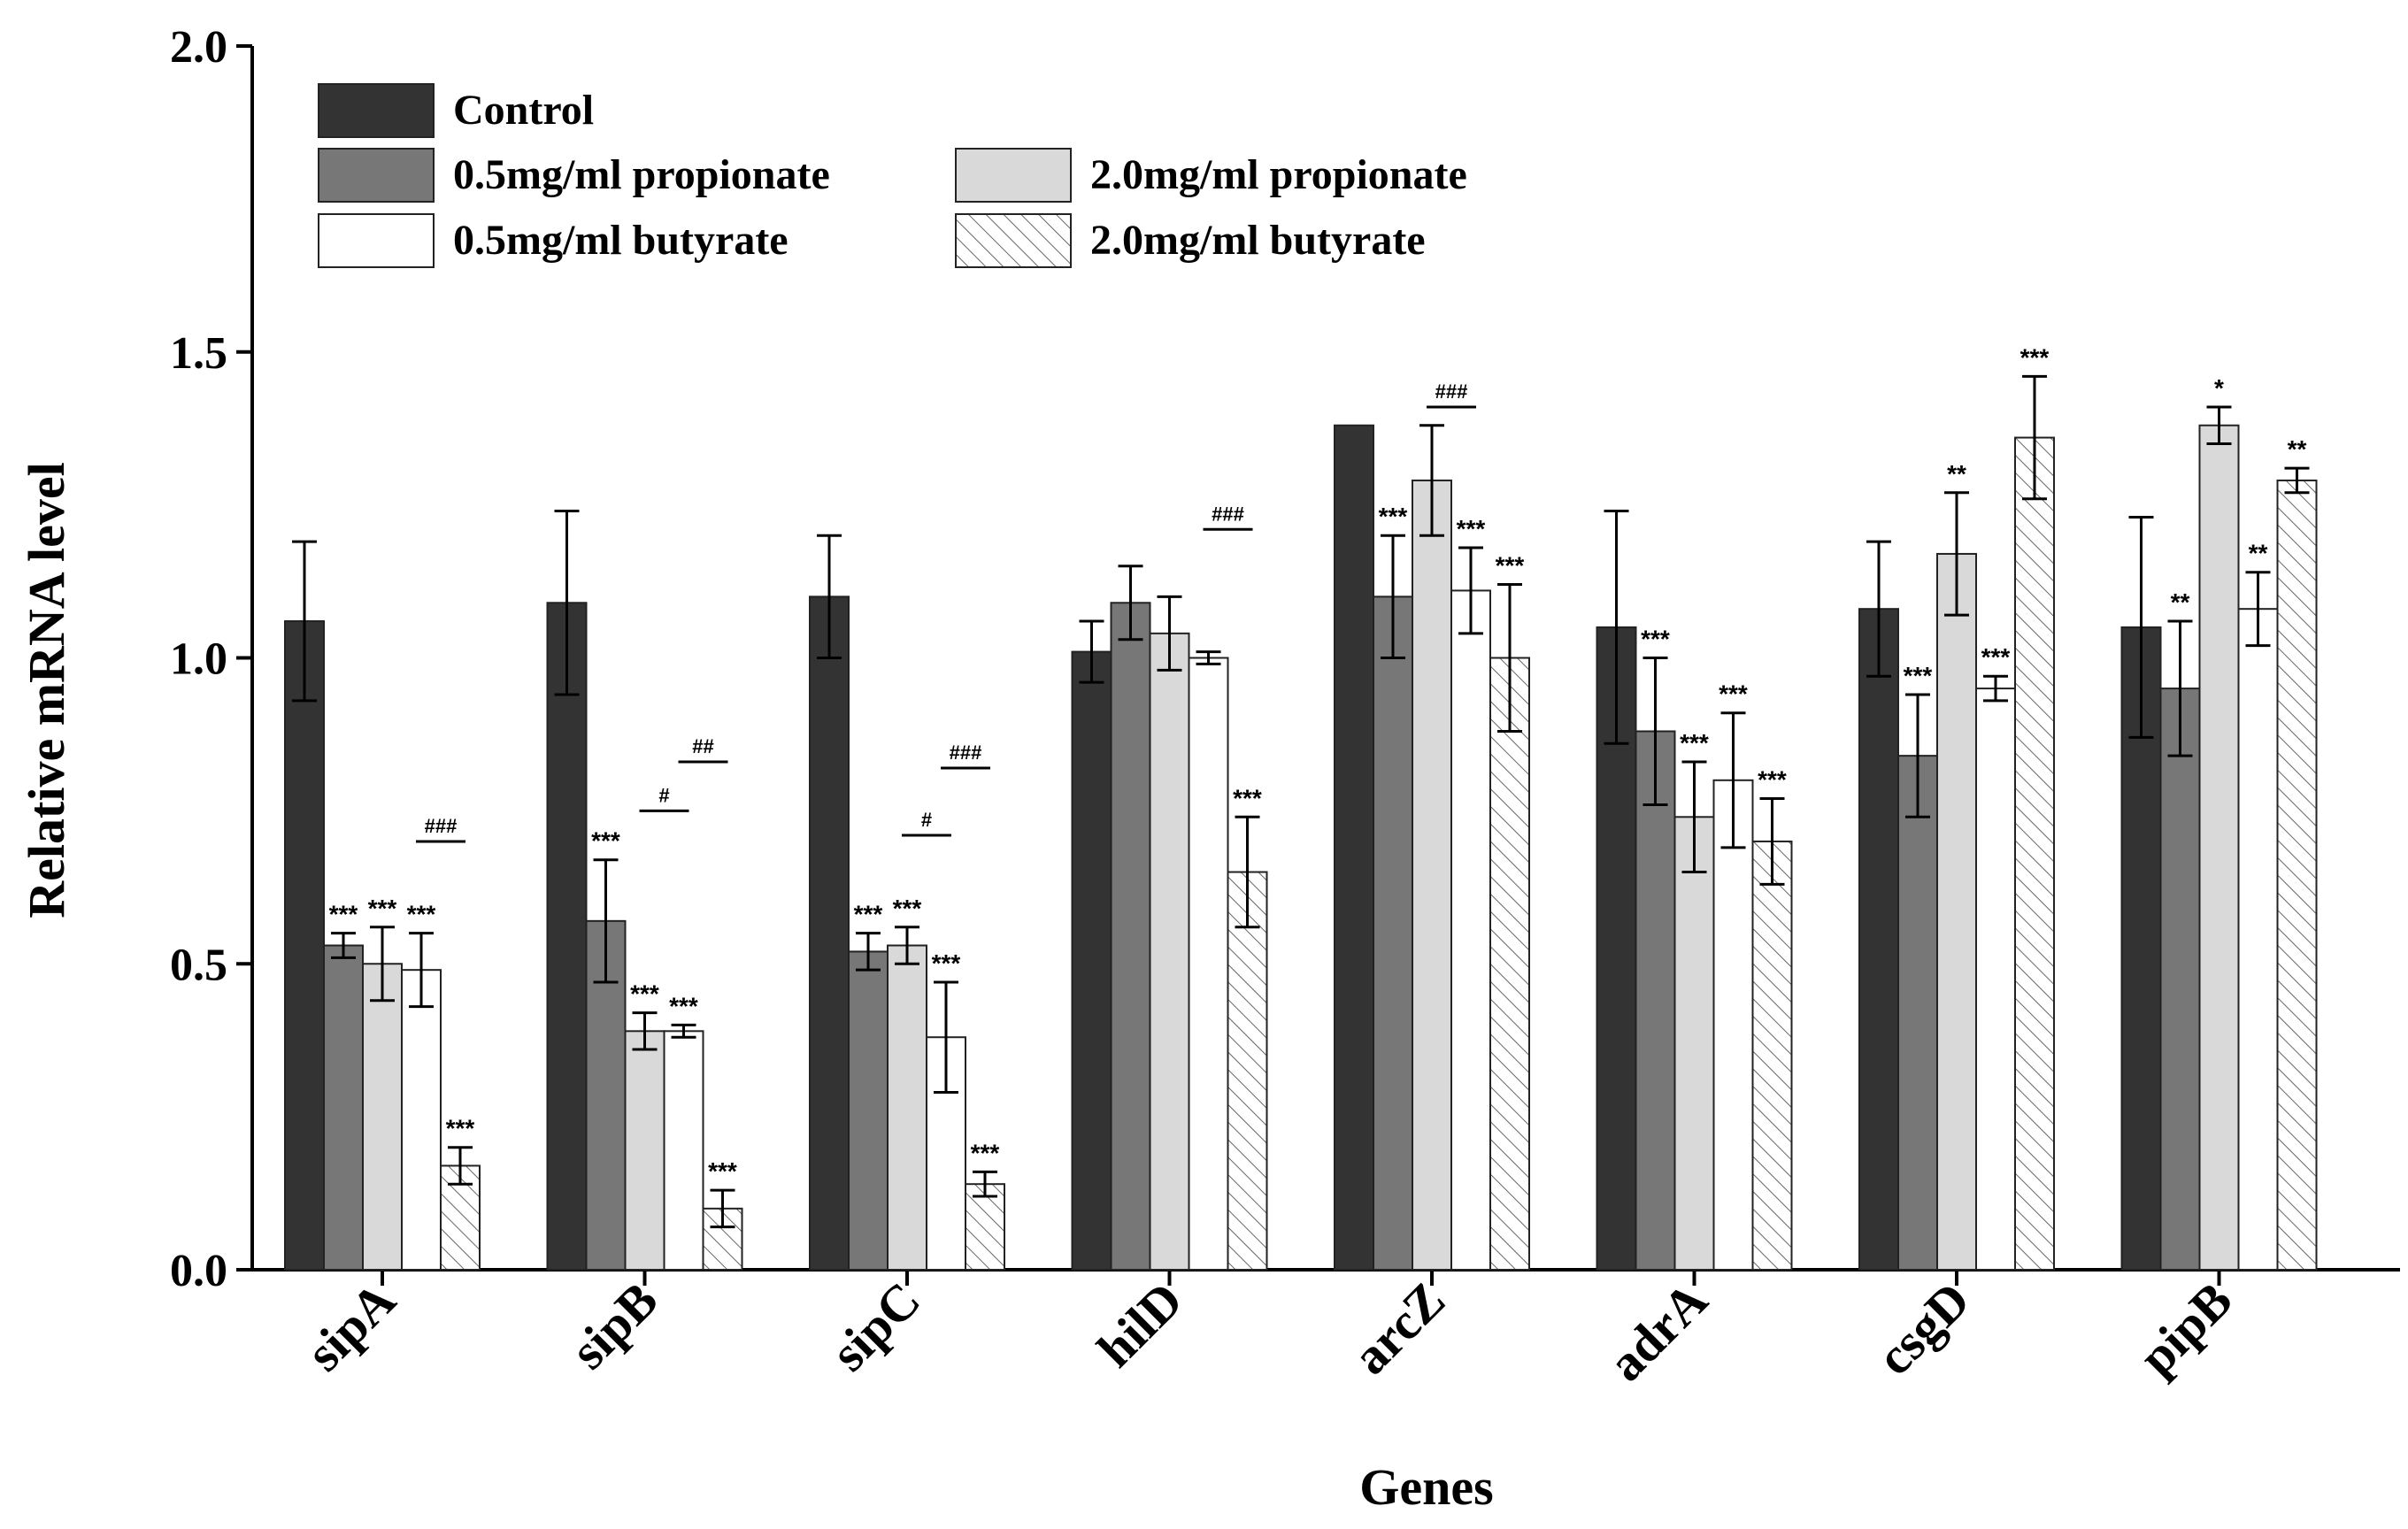  Describe the element at coordinates (1399, 1328) in the screenshot. I see `x-tick-label: arcZ` at that location.